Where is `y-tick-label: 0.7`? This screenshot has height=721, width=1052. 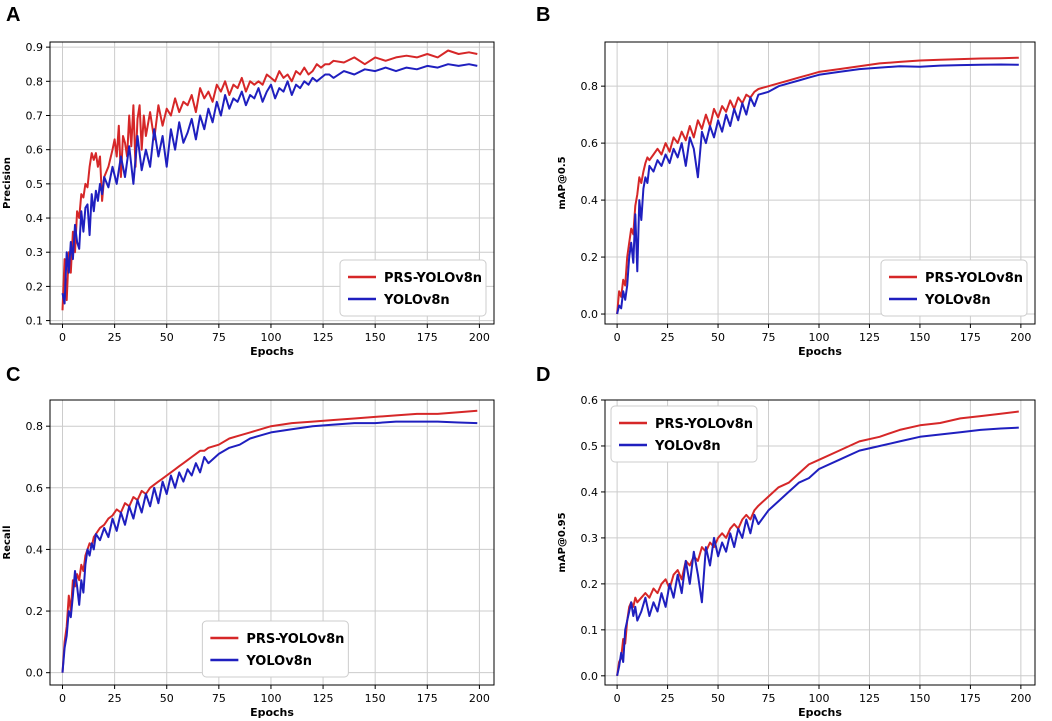
y-tick-label: 0.7 is located at coordinates (35, 115).